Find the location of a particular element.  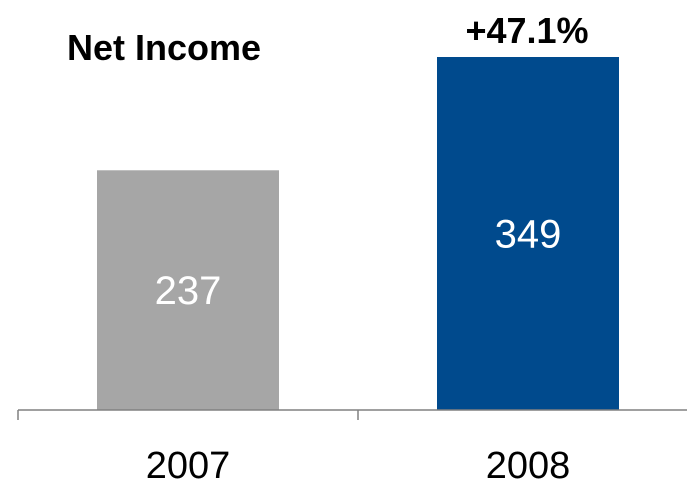

x-tick-label-2007: 2007 is located at coordinates (188, 465).